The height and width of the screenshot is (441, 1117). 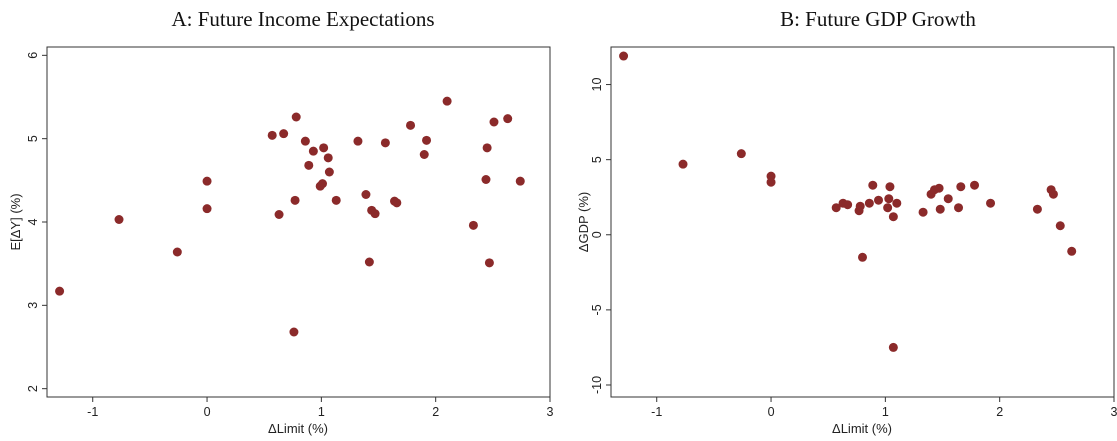 I want to click on panel-b-y-tick-label: 5, so click(x=597, y=159).